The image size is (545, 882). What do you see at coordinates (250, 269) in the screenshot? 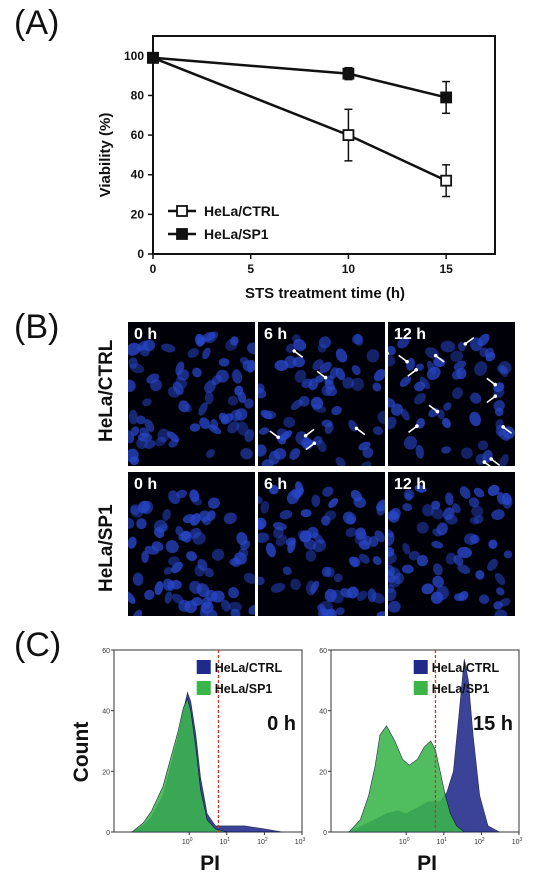
I see `x-tick-label: 5` at bounding box center [250, 269].